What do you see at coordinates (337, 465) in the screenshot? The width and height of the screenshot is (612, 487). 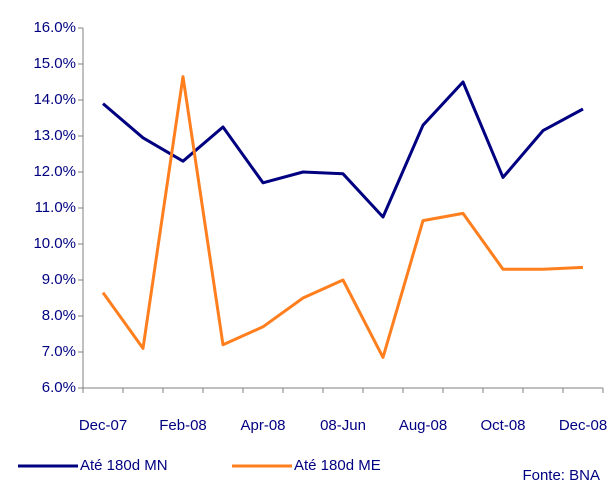 I see `legend-label: Até 180d ME` at bounding box center [337, 465].